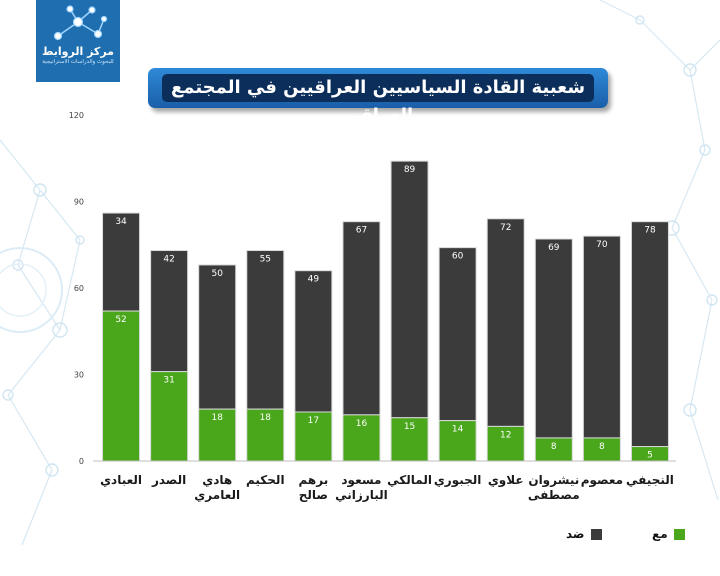 The image size is (720, 576). I want to click on data-label-support: 16, so click(362, 424).